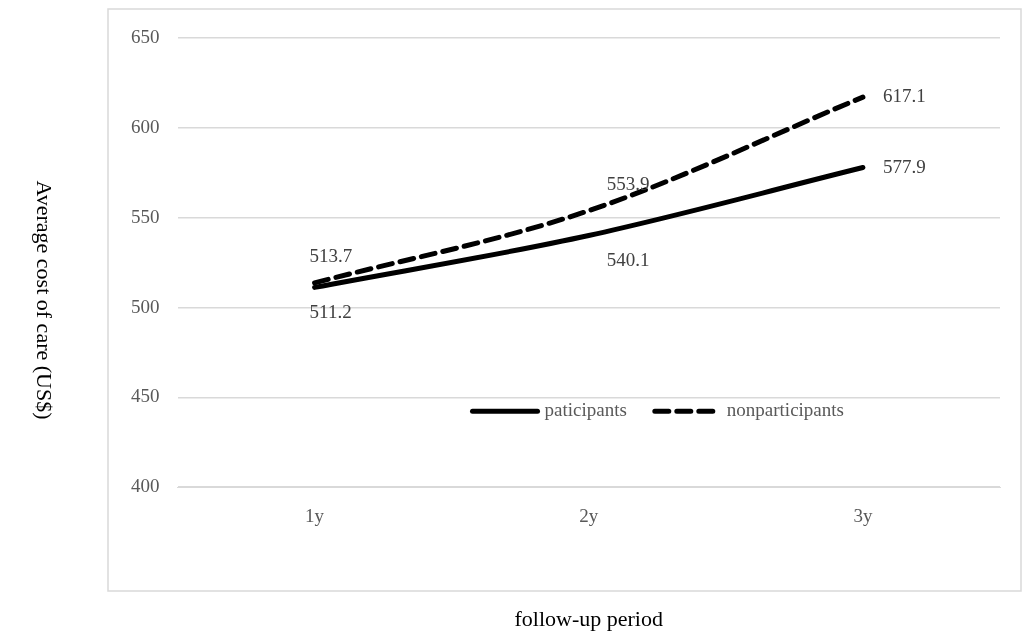  I want to click on x-tick-label: 2y, so click(589, 515).